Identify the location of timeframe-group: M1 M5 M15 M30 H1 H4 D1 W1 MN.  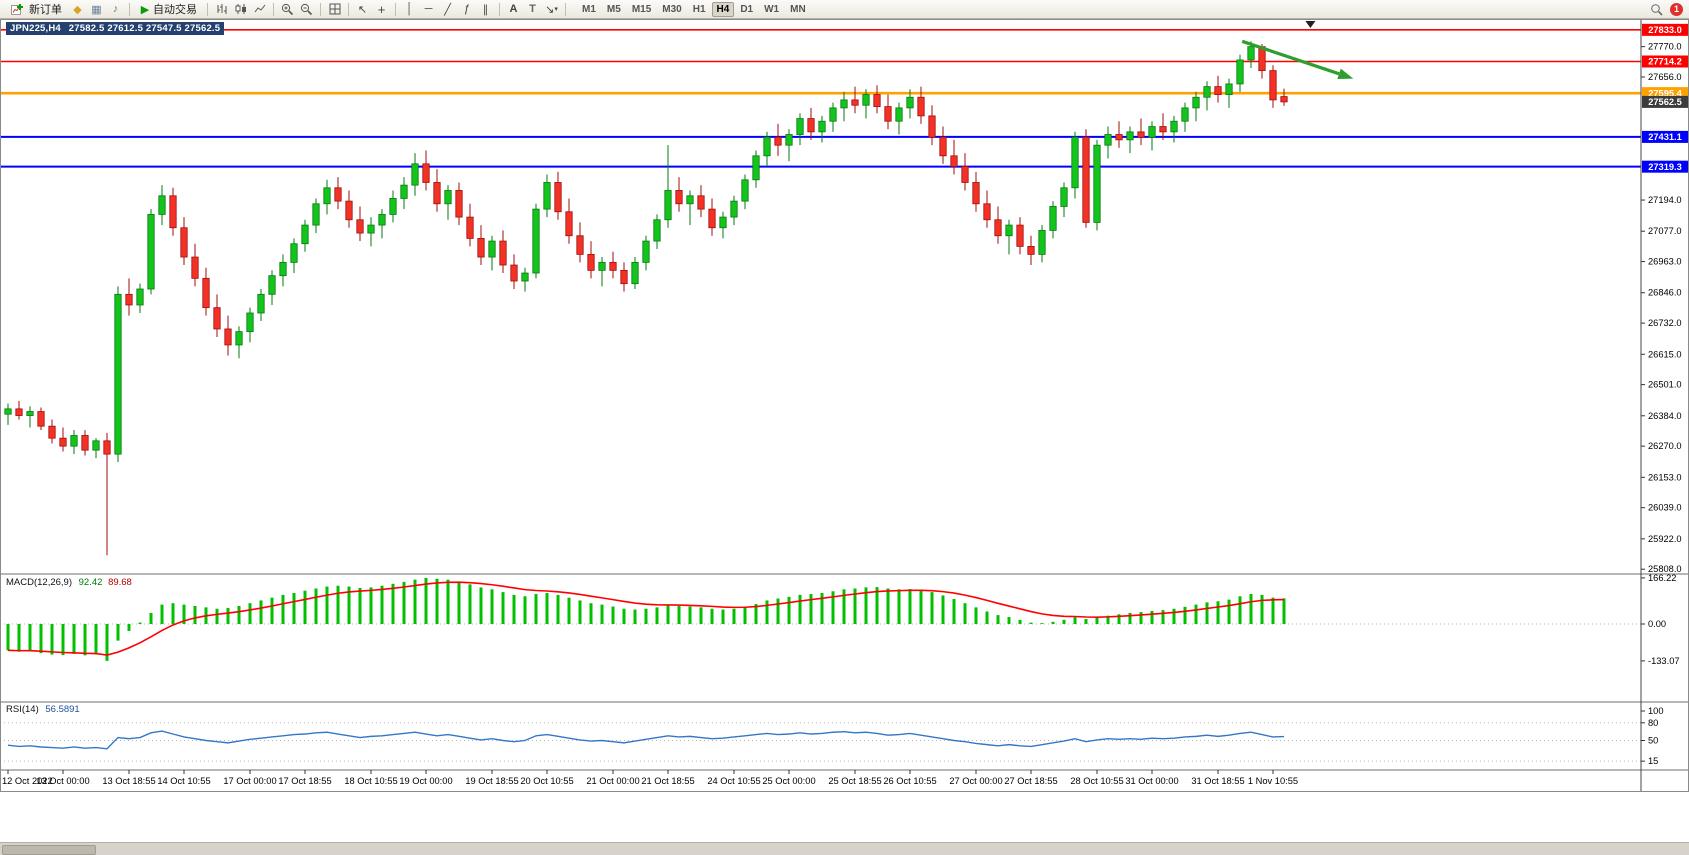
(694, 9).